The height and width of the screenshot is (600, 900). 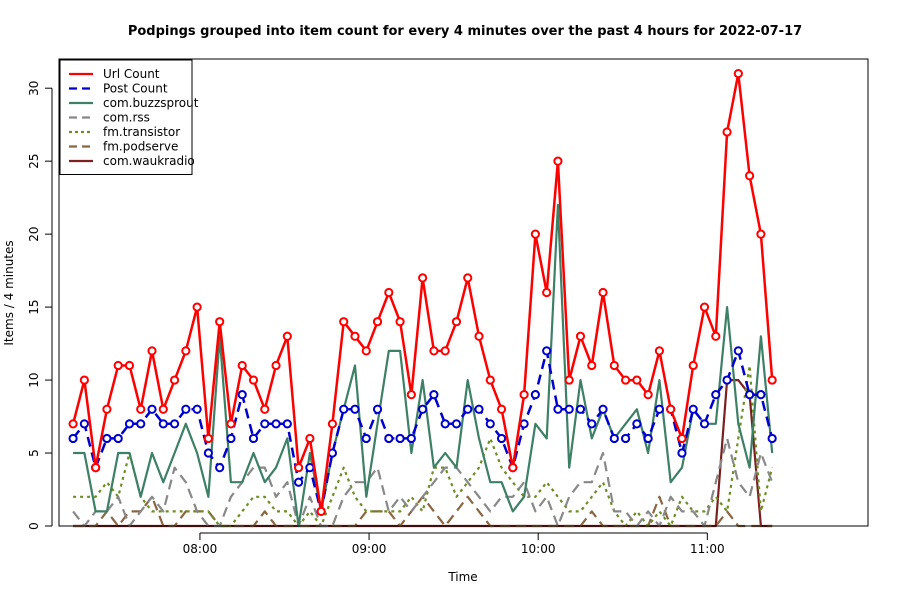 I want to click on legend-label: fm.podserve, so click(x=140, y=147).